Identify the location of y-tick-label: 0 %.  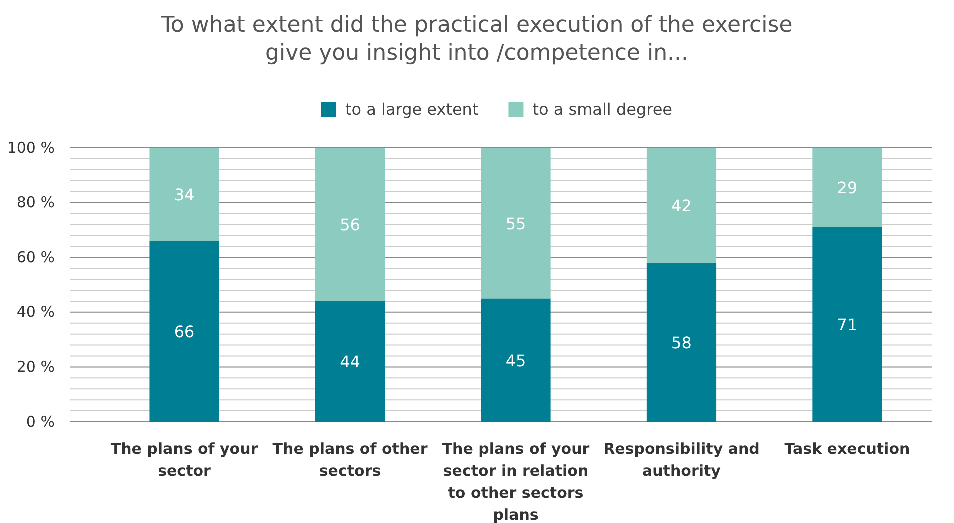
(40, 421).